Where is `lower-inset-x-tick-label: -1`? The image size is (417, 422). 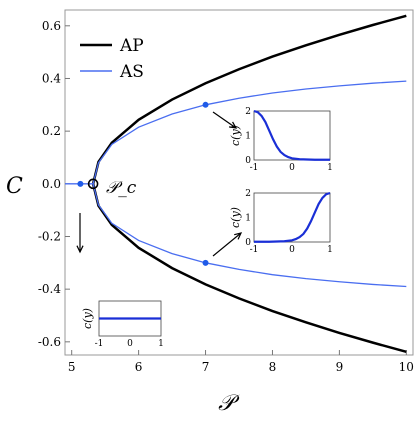 lower-inset-x-tick-label: -1 is located at coordinates (99, 344).